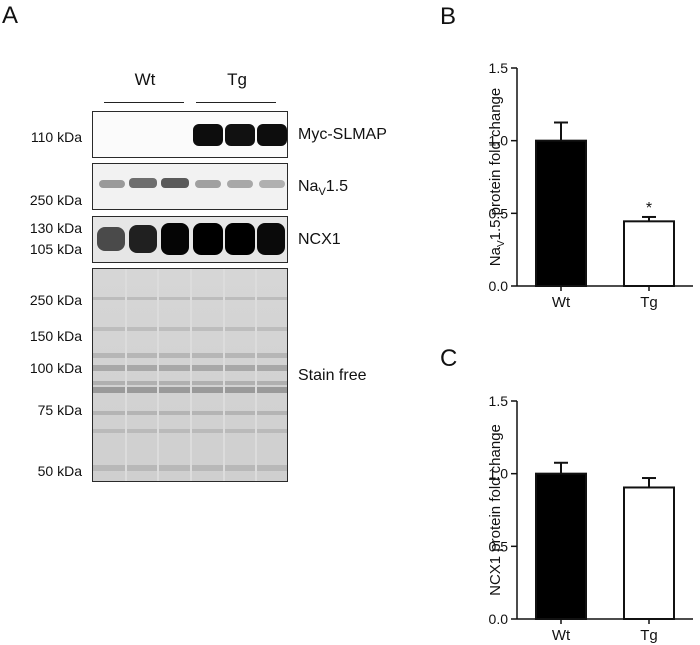 Image resolution: width=700 pixels, height=645 pixels. Describe the element at coordinates (308, 186) in the screenshot. I see `band-label-main: Na` at that location.